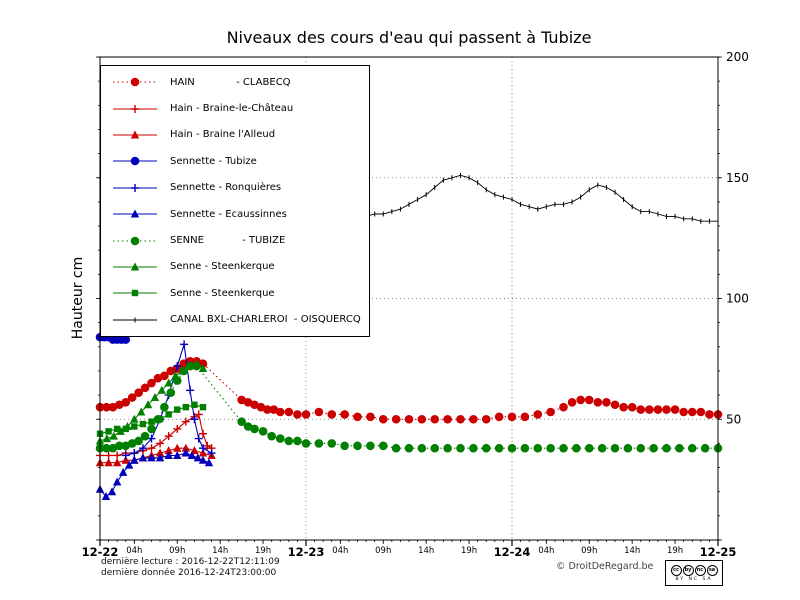 The height and width of the screenshot is (600, 800). What do you see at coordinates (213, 161) in the screenshot?
I see `legend-label: Sennette - Tubize` at bounding box center [213, 161].